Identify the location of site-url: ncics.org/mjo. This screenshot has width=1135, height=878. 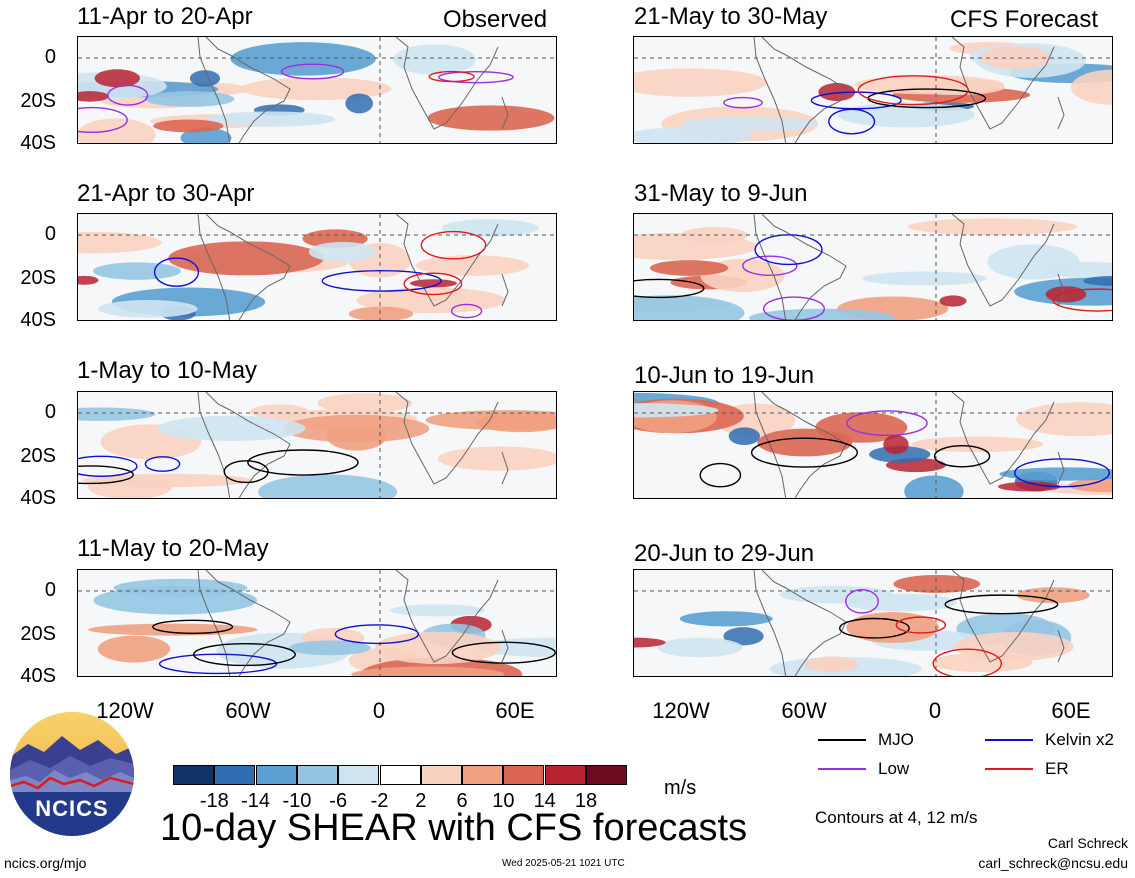
(45, 863).